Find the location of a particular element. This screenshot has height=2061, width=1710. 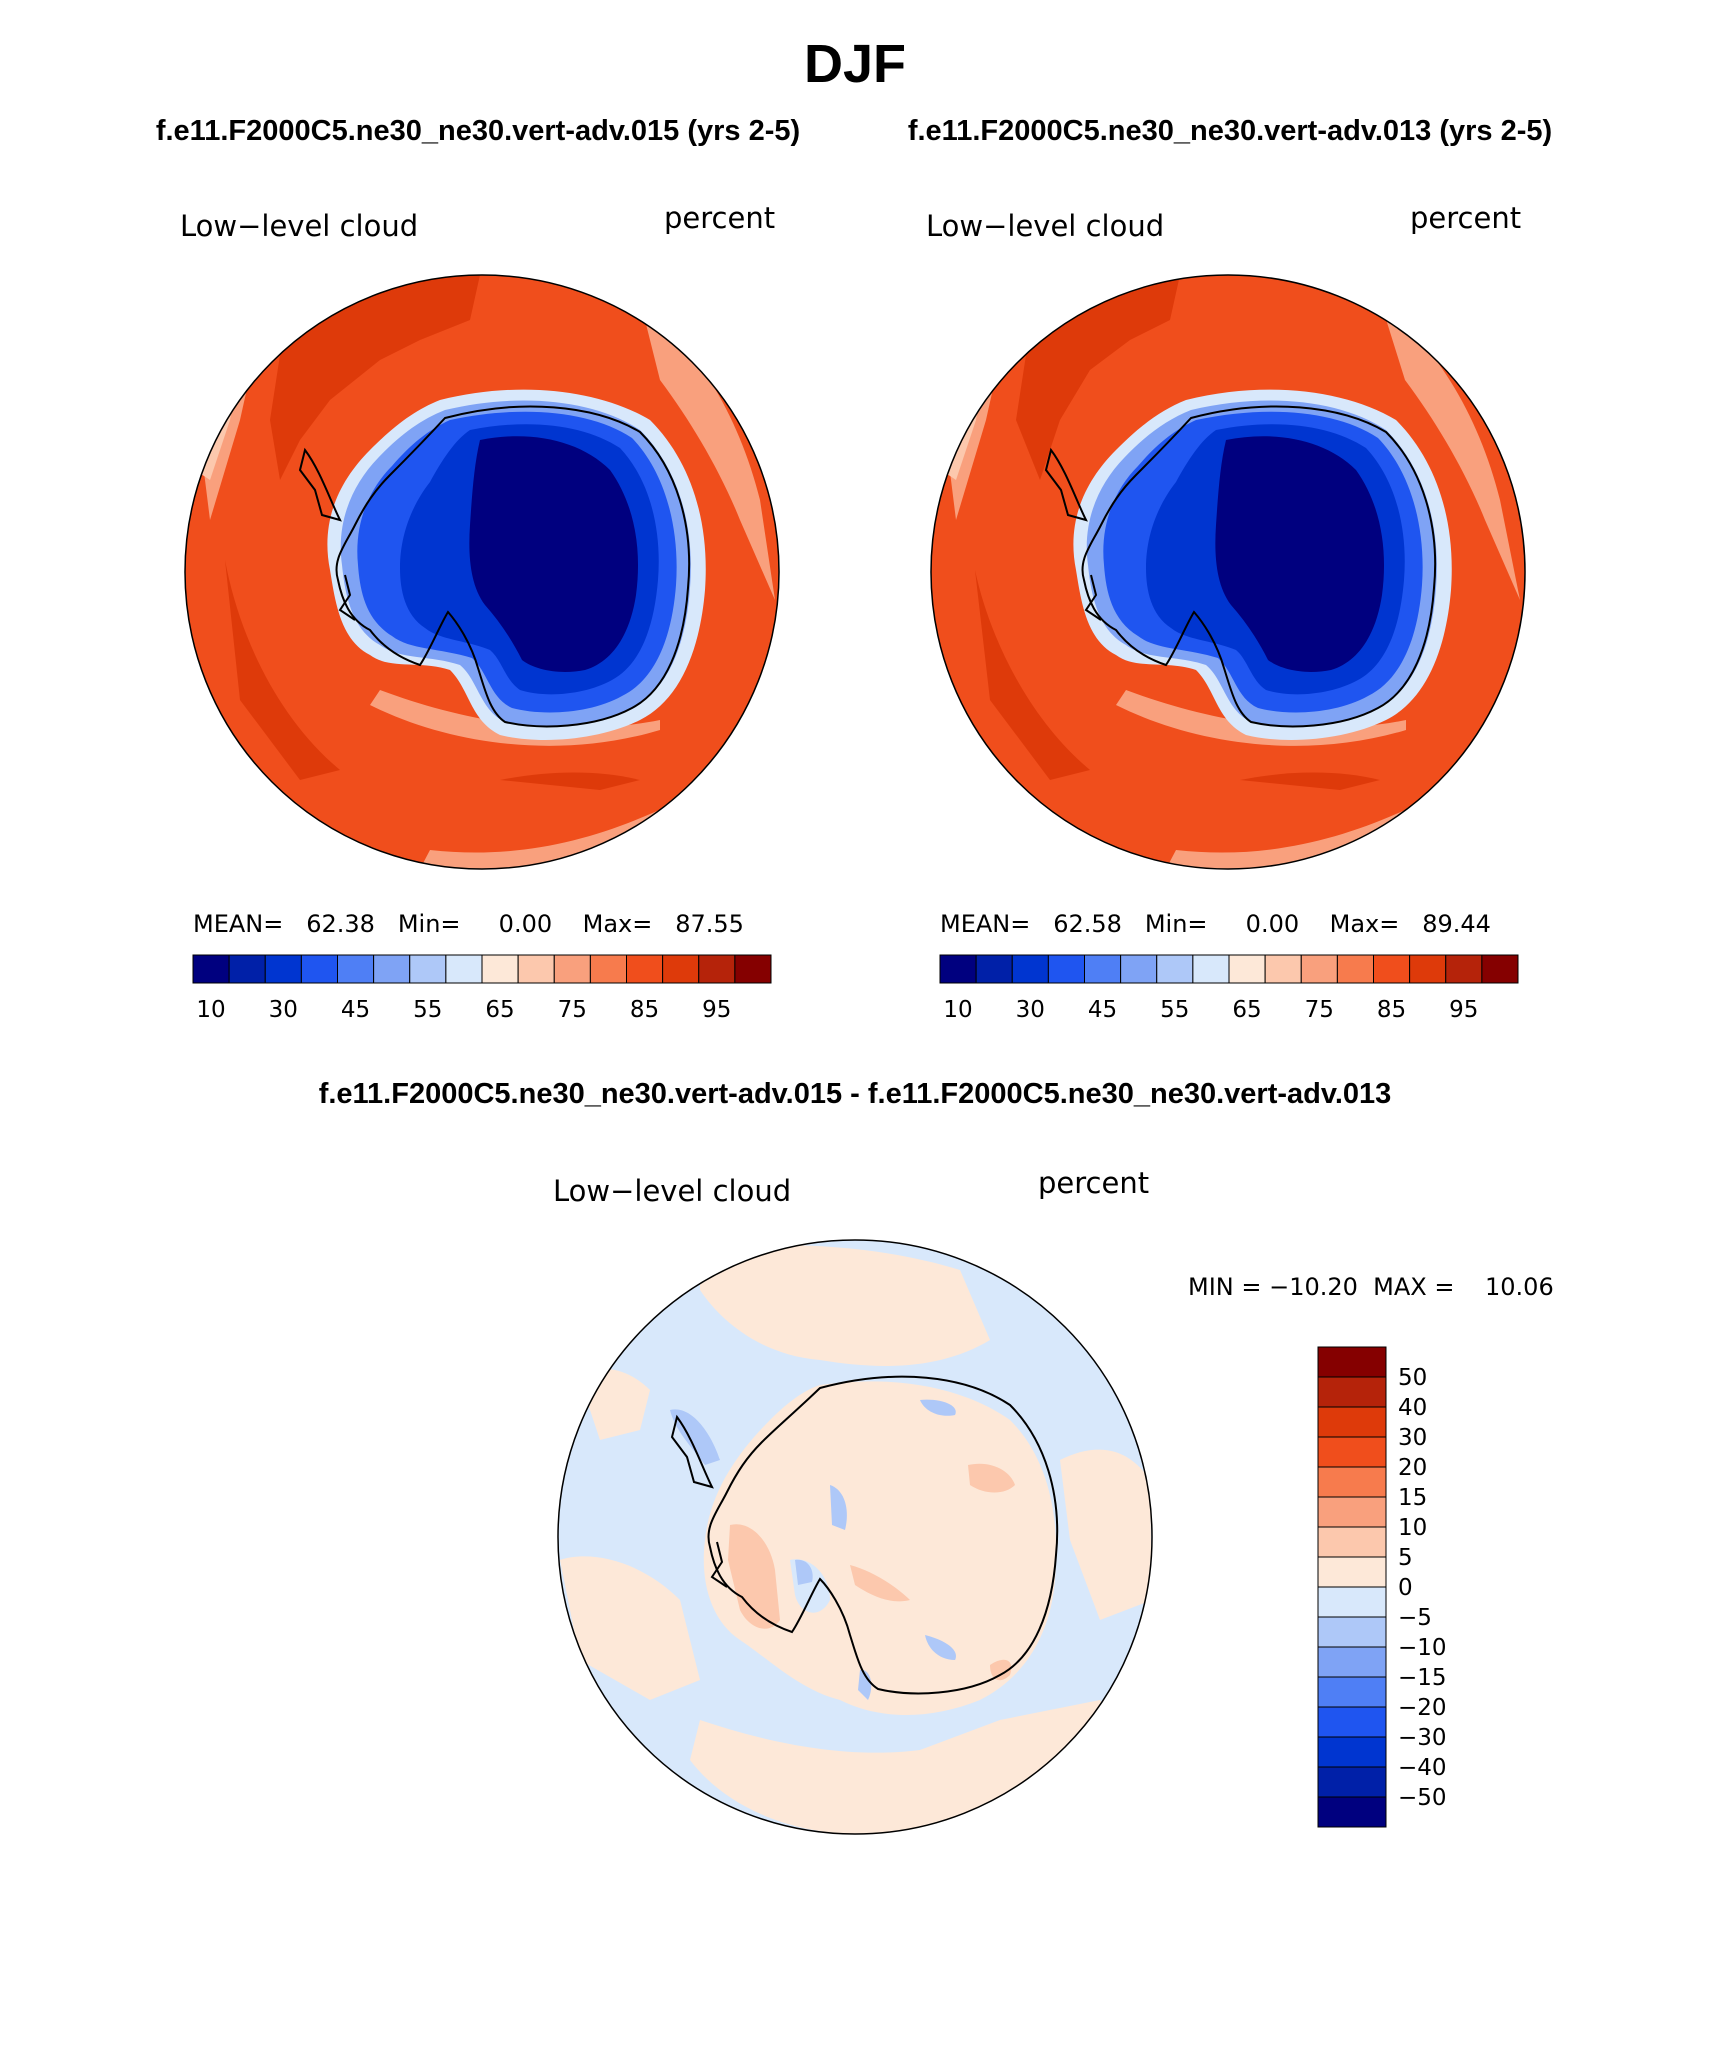

panel-right-units: percent is located at coordinates (1465, 218).